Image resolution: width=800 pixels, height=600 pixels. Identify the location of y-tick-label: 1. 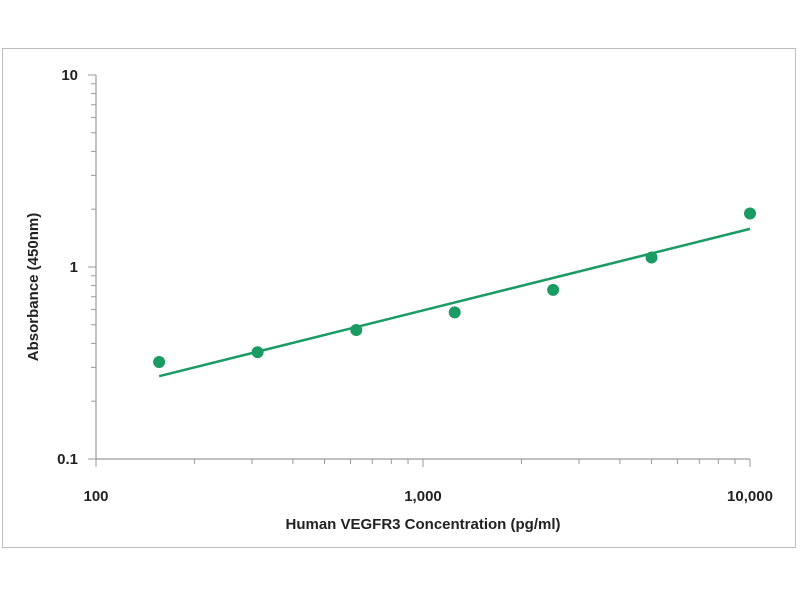
(74, 267).